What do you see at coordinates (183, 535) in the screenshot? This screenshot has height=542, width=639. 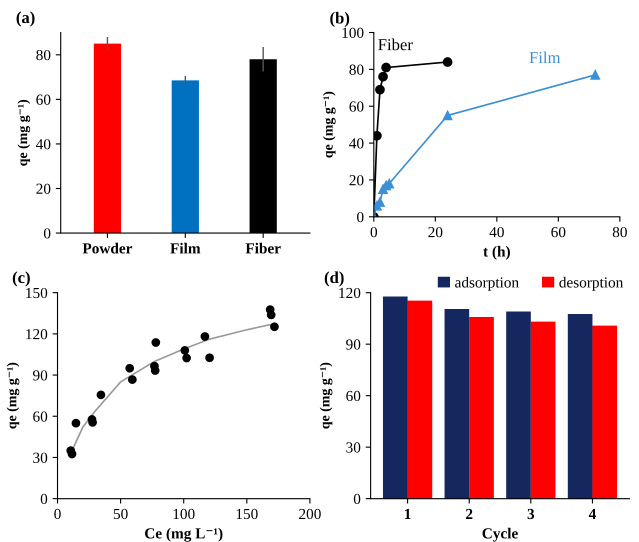 I see `x-axis-title: Ce (mg L⁻¹)` at bounding box center [183, 535].